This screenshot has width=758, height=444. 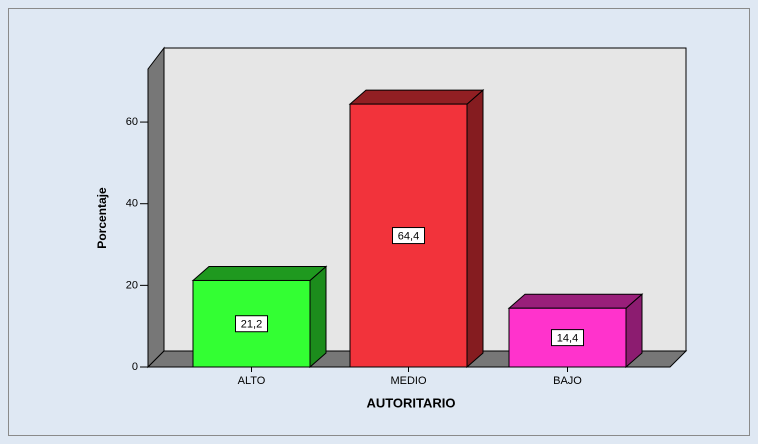 What do you see at coordinates (252, 381) in the screenshot?
I see `x-tick-label: ALTO` at bounding box center [252, 381].